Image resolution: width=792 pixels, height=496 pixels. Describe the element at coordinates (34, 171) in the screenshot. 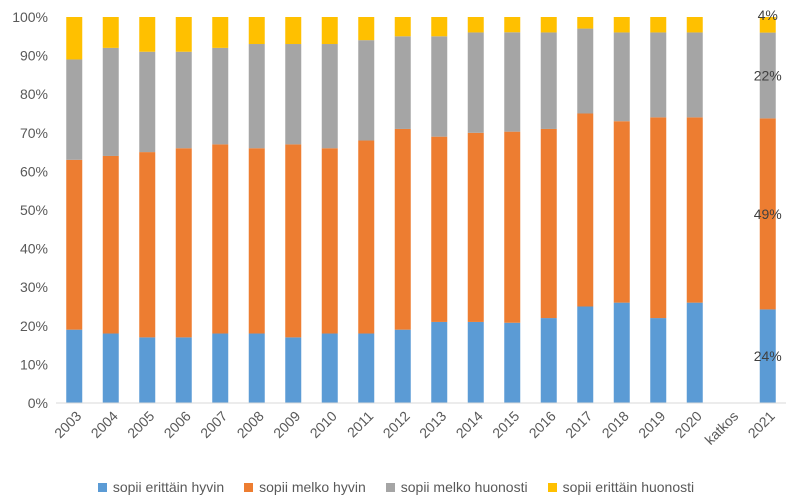

I see `y-tick-label: 60%` at that location.